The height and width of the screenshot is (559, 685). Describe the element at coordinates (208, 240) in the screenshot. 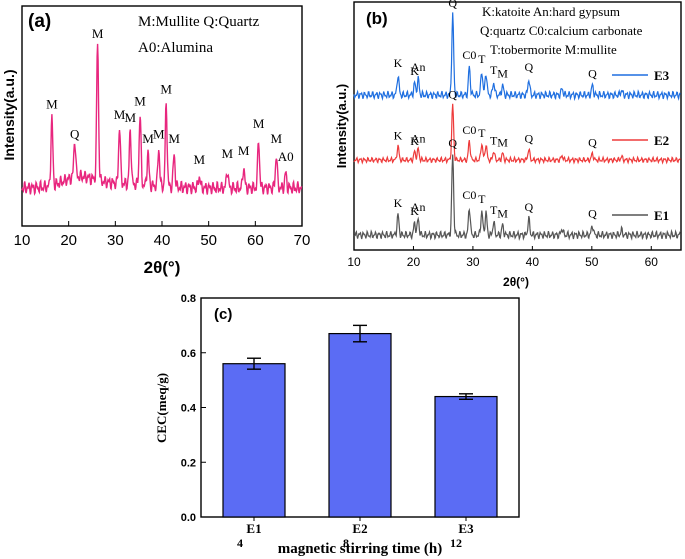

I see `panel-a-xtick-label: 50` at that location.